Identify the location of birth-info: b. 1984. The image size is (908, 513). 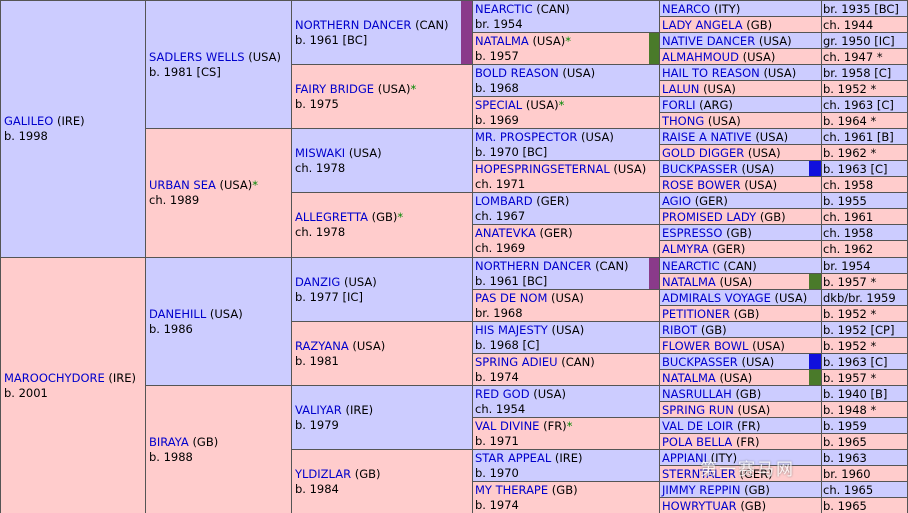
(317, 488).